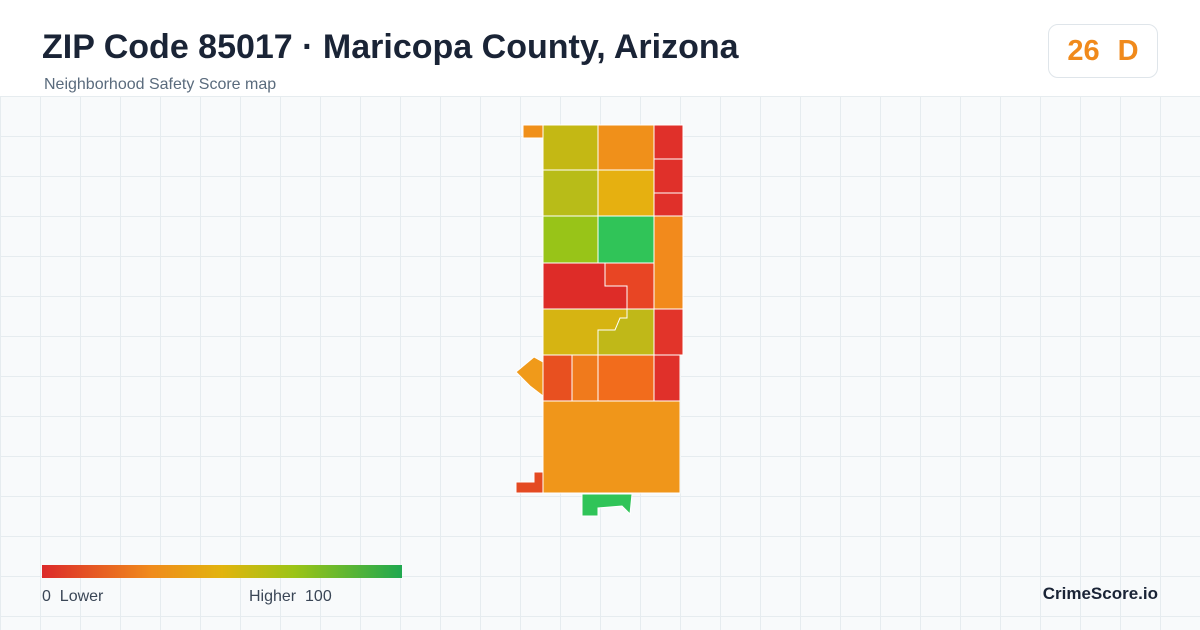 The width and height of the screenshot is (1200, 630). I want to click on score-value: 26, so click(1083, 50).